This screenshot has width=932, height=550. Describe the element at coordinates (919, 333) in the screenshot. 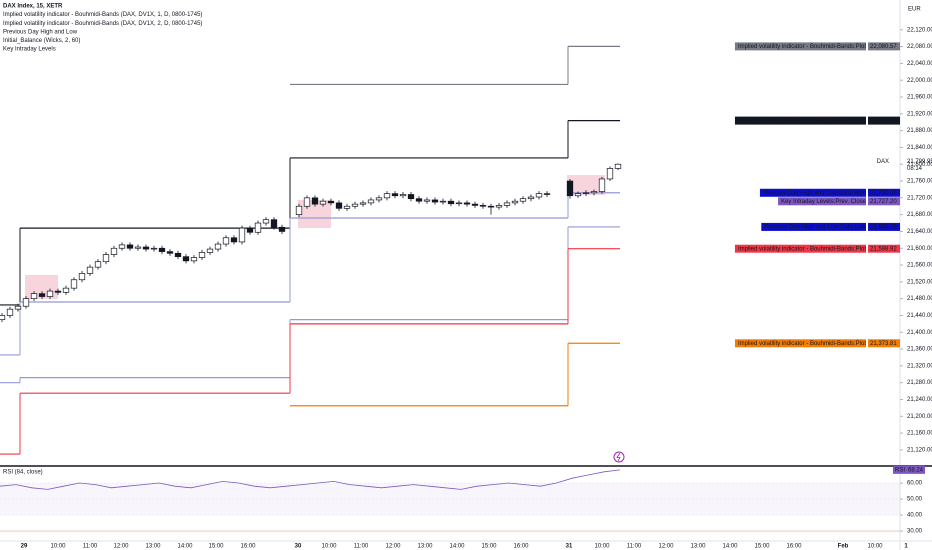

I see `price-tick-label: 21,400.00` at that location.